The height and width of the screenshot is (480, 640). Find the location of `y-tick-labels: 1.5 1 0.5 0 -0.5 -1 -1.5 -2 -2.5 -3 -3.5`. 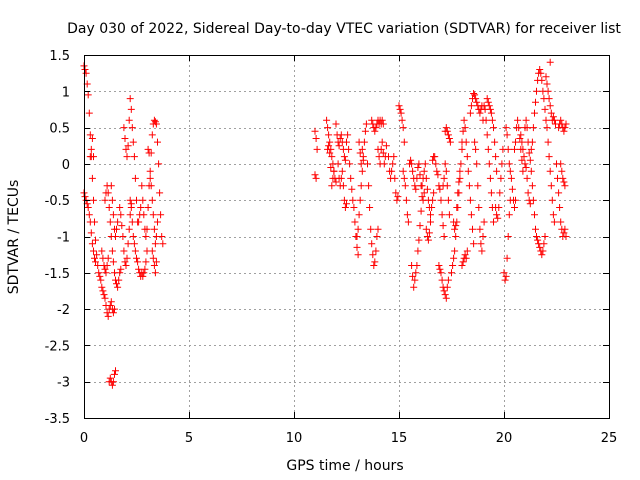

y-tick-labels: 1.5 1 0.5 0 -0.5 -1 -1.5 -2 -2.5 -3 -3.5 is located at coordinates (57, 238).